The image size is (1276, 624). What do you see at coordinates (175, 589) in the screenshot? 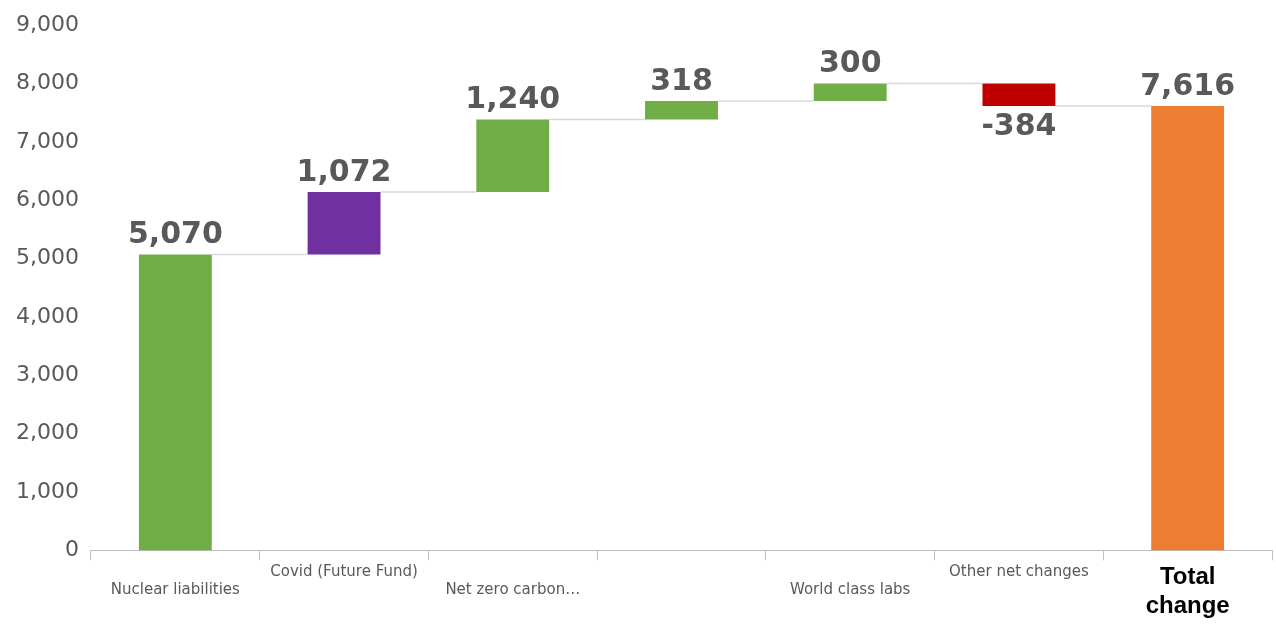
I see `x-tick-label: Nuclear liabilities` at bounding box center [175, 589].